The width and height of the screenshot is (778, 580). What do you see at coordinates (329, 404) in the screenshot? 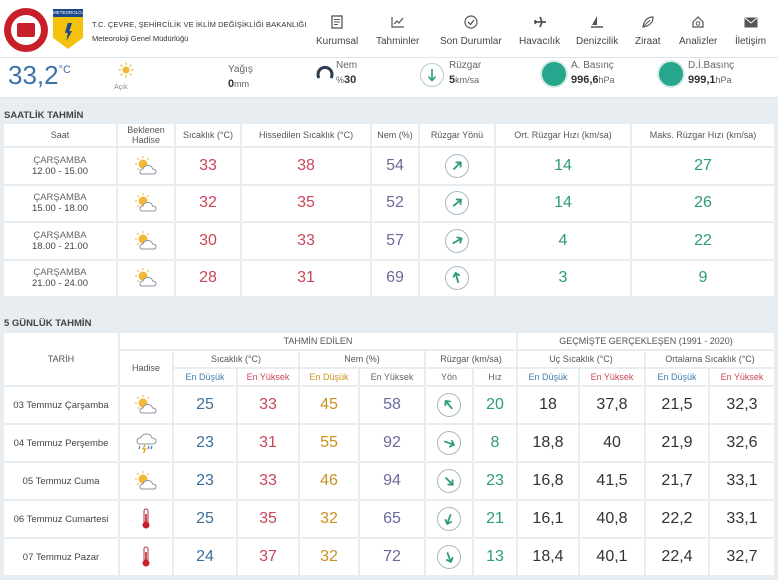
I see `cell-text: 45` at bounding box center [329, 404].